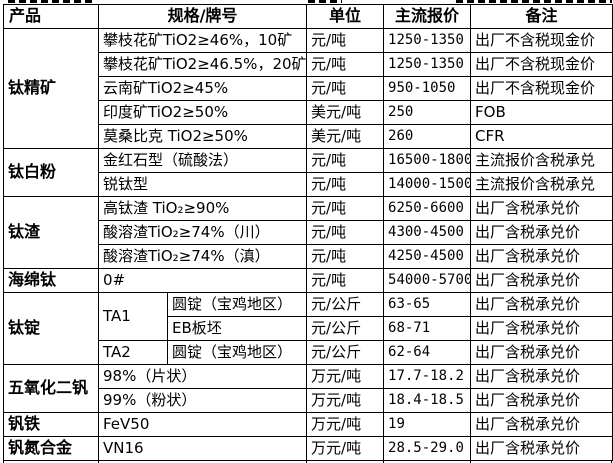 The image size is (613, 463). Describe the element at coordinates (427, 136) in the screenshot. I see `price-cell: 260` at that location.